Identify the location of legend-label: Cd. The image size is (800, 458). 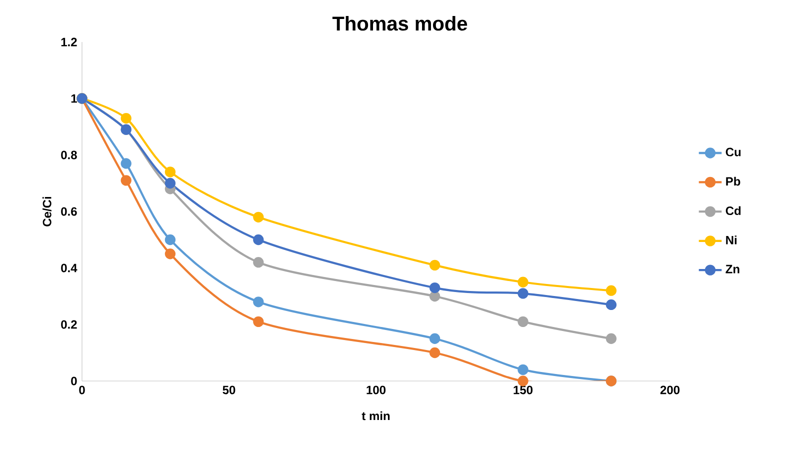
(733, 211).